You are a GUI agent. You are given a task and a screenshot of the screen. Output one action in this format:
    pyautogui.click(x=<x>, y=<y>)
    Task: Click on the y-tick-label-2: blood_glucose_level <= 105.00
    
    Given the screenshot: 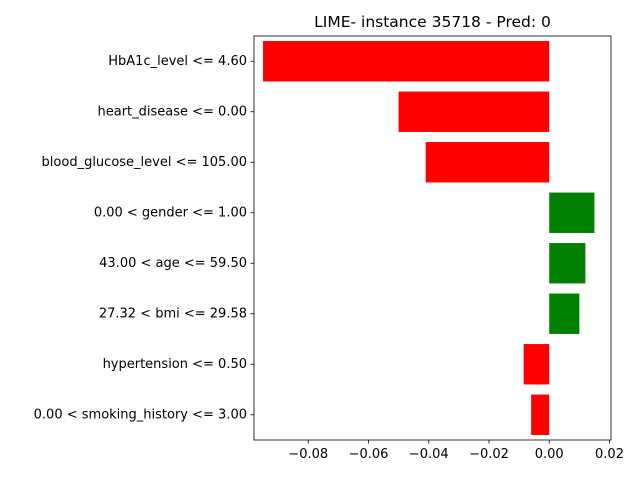 What is the action you would take?
    pyautogui.click(x=144, y=162)
    